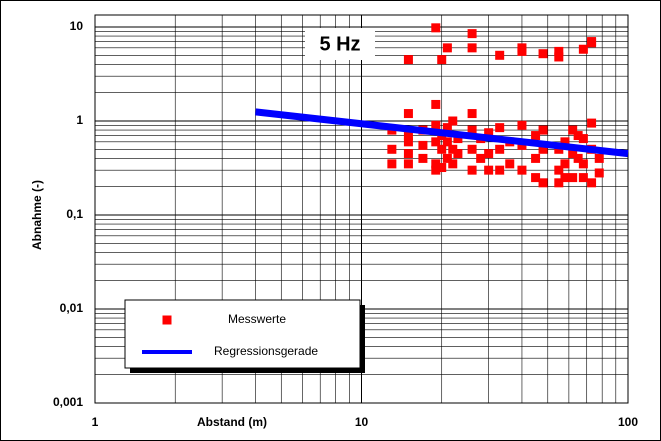  What do you see at coordinates (362, 422) in the screenshot?
I see `x-tick-label: 10` at bounding box center [362, 422].